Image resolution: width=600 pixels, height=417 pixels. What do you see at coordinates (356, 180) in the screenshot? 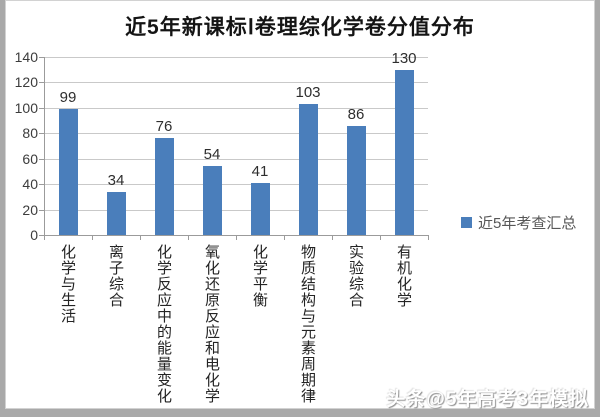
I see `bar-实验综合` at bounding box center [356, 180].